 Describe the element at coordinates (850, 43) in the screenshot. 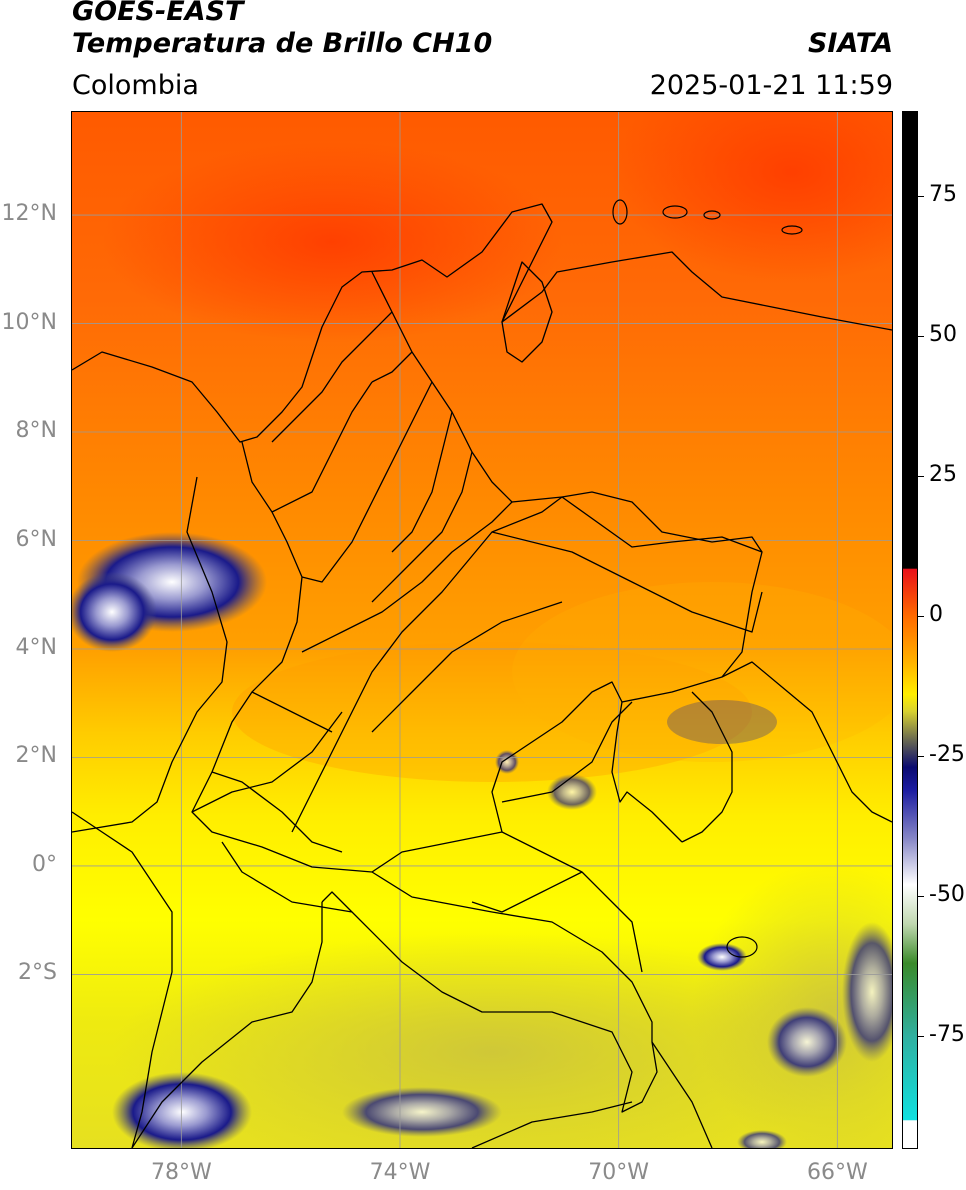

I see `brand-label: SIATA` at that location.